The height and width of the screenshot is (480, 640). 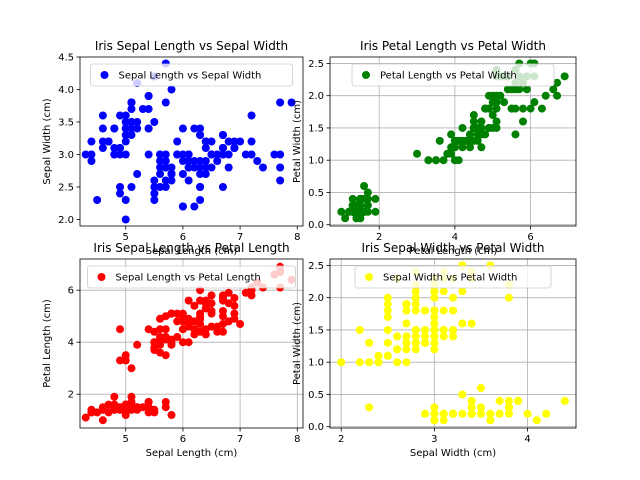 What do you see at coordinates (453, 75) in the screenshot?
I see `legend-box` at bounding box center [453, 75].